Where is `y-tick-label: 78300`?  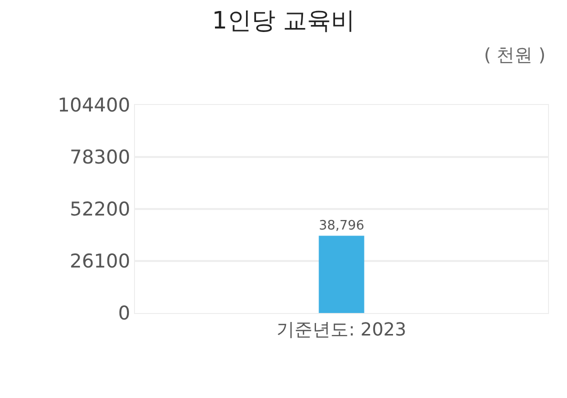
y-tick-label: 78300 is located at coordinates (100, 157).